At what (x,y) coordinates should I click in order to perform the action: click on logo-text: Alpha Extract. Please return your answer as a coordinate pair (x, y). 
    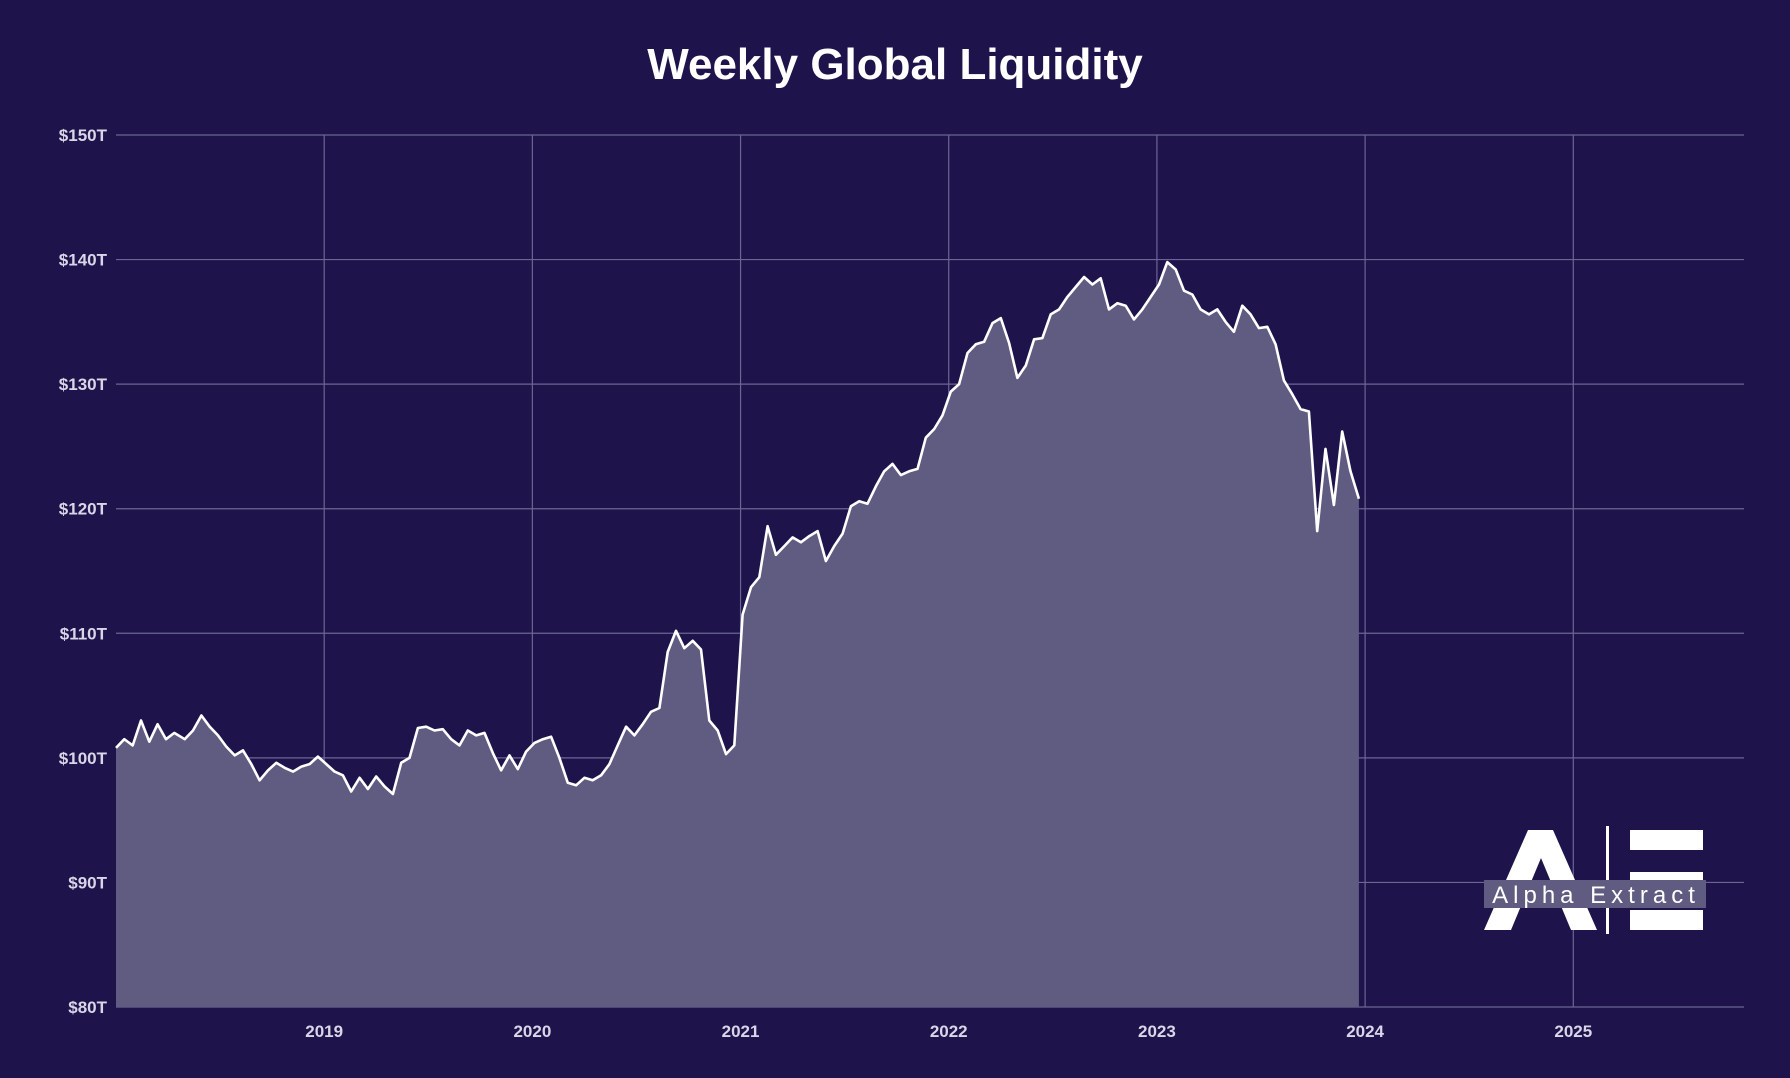
    Looking at the image, I should click on (1596, 895).